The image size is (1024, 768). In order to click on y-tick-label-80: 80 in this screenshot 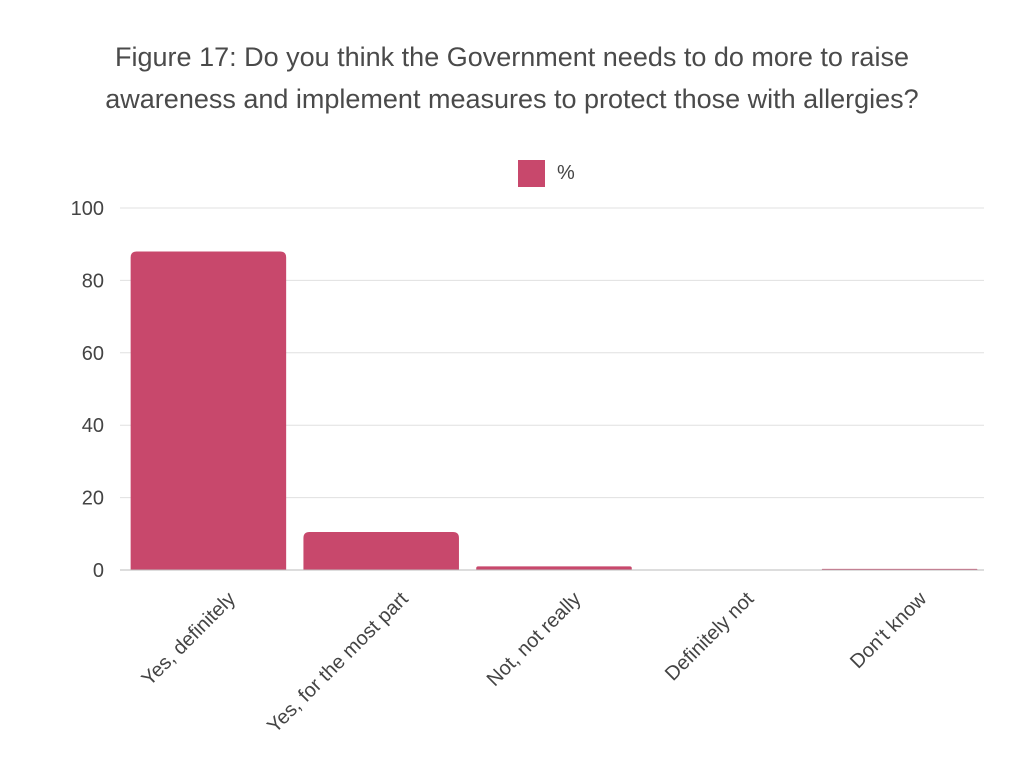, I will do `click(93, 281)`.